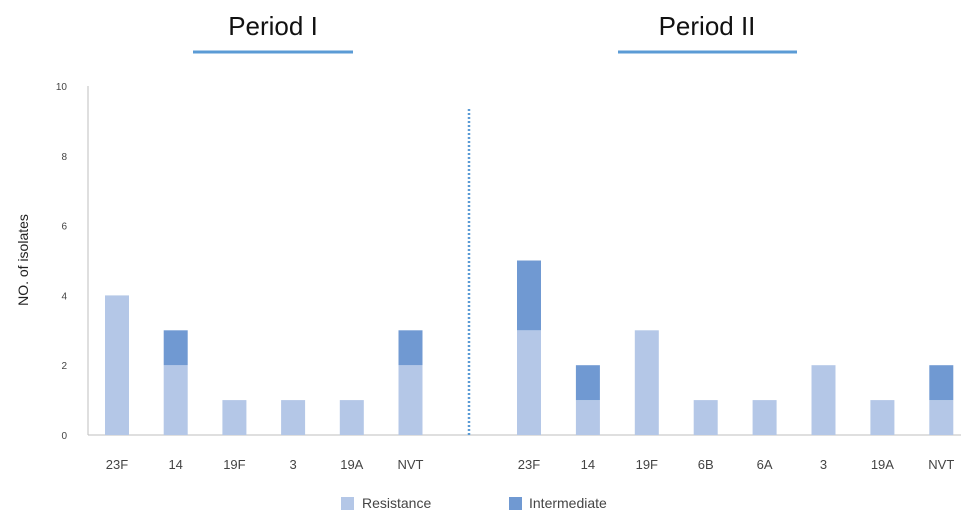 Image resolution: width=961 pixels, height=514 pixels. I want to click on legend-label: Intermediate, so click(568, 503).